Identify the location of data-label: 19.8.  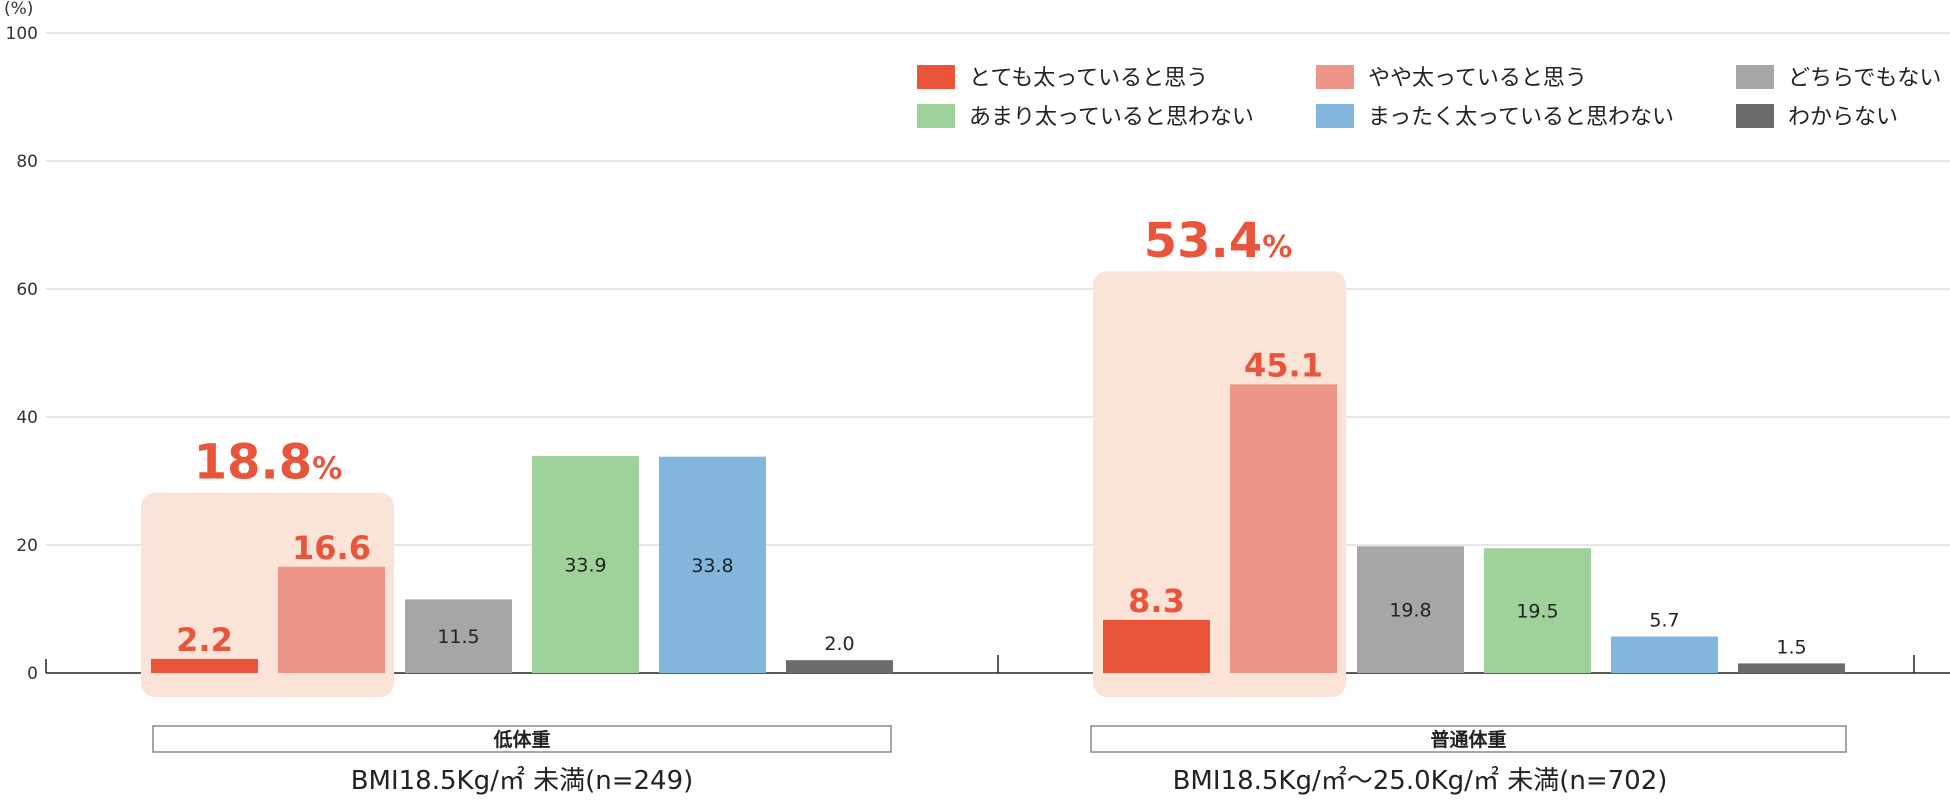
(1410, 611).